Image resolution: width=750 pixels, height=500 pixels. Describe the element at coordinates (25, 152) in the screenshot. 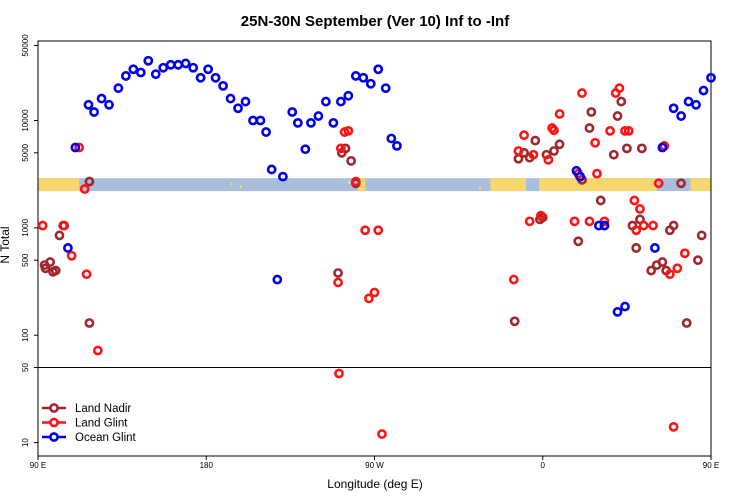

I see `y-tick-label: 5000` at that location.